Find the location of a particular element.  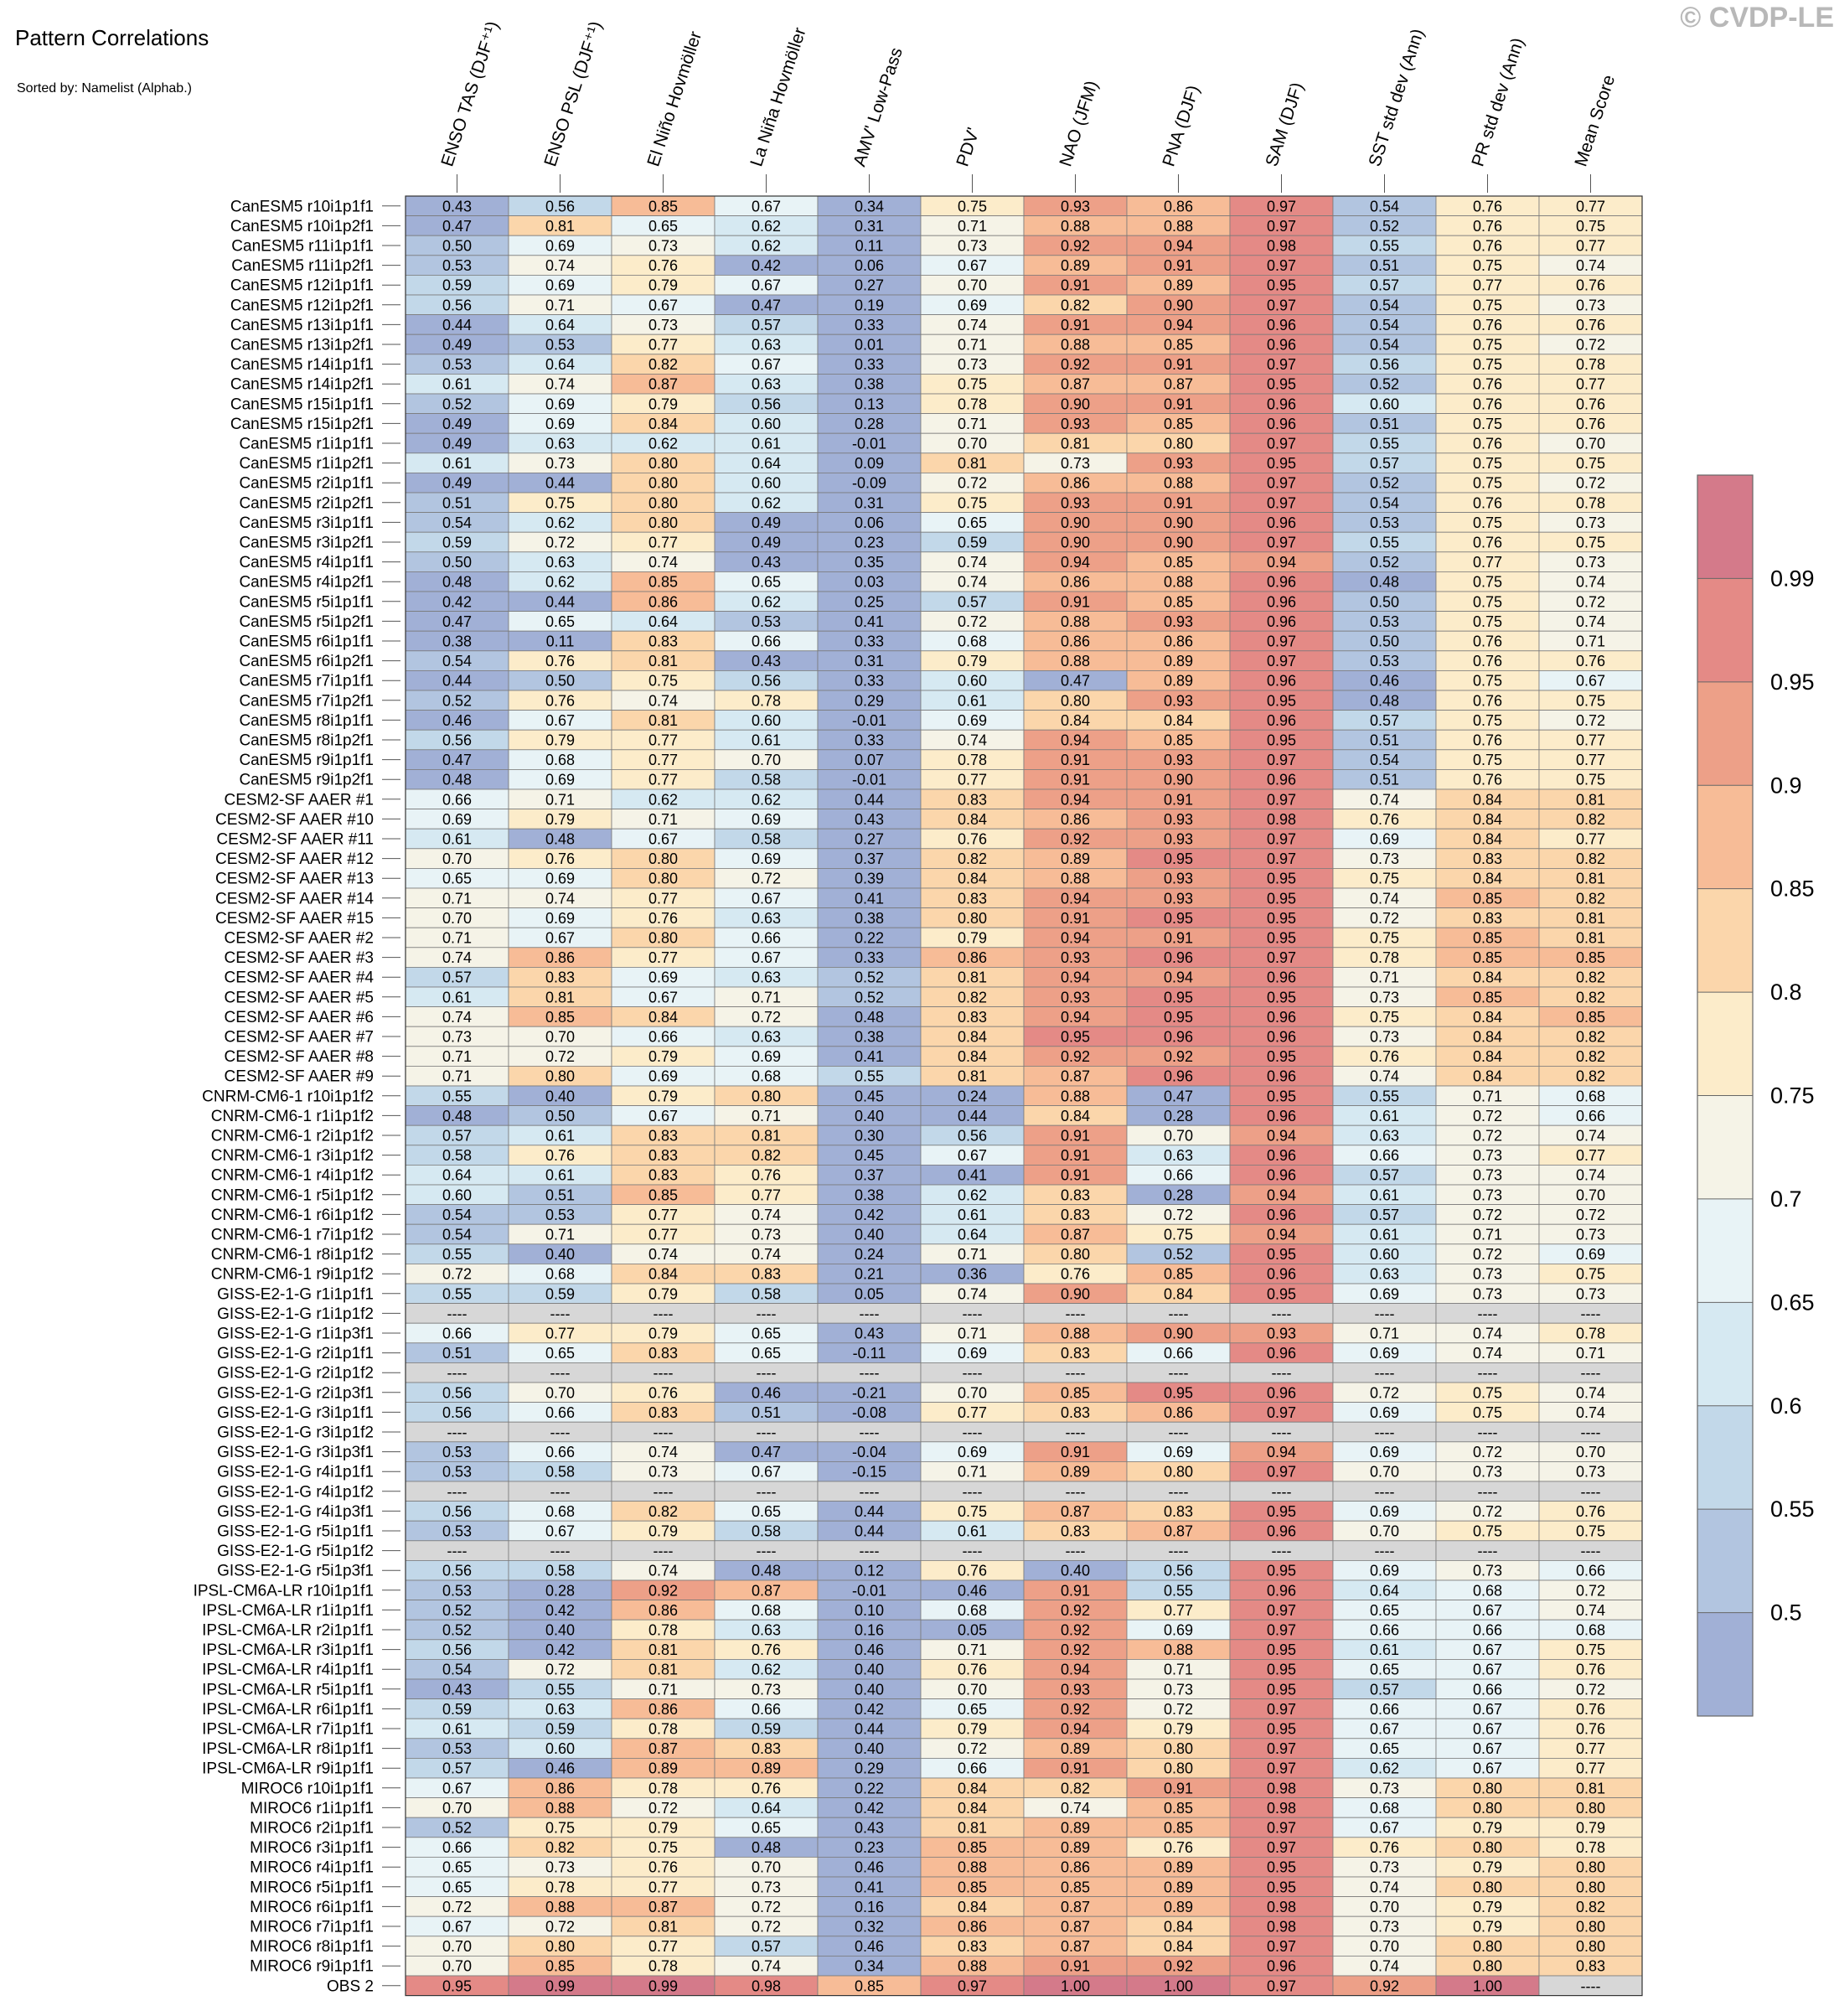

colorbar-tick-label: 0.5 is located at coordinates (1786, 1613).